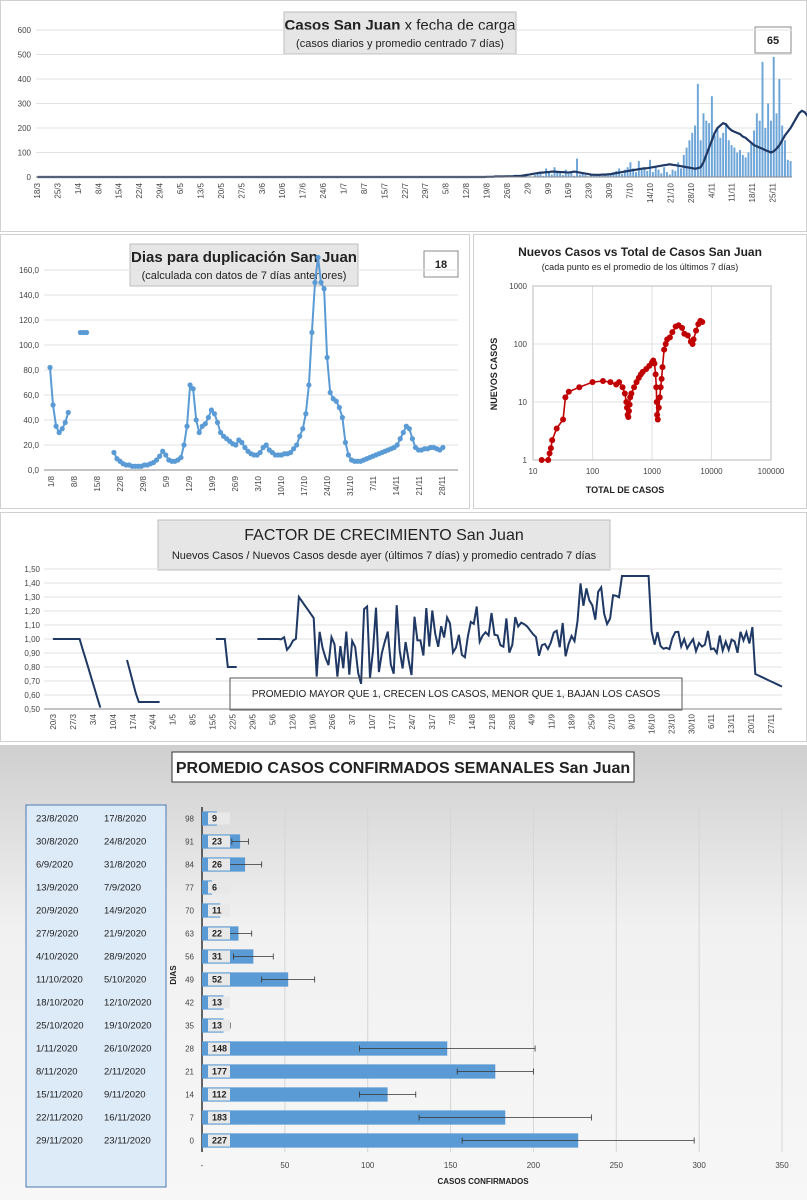 This screenshot has width=807, height=1200. I want to click on growth-xtick: 10/4, so click(113, 721).